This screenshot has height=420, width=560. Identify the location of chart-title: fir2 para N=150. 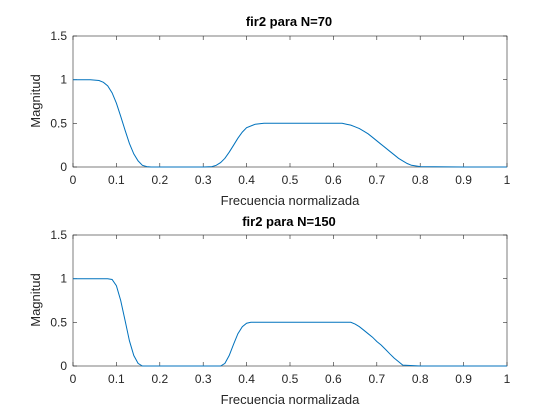
(289, 221).